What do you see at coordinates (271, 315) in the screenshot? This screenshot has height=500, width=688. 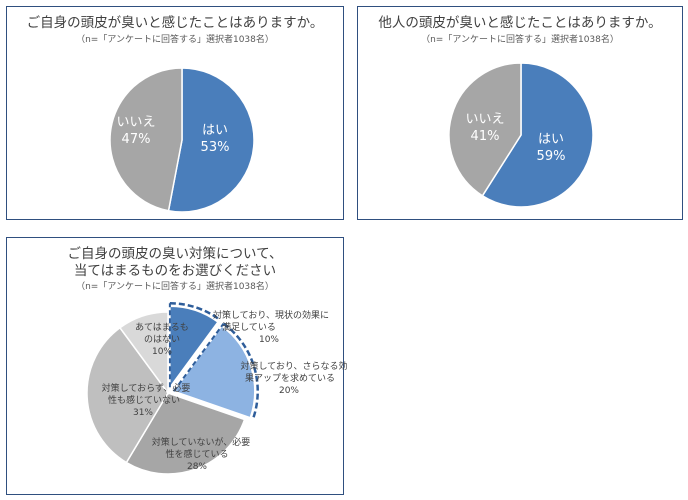 I see `slice-label-satisfied-l1: 対策しており、現状の効果に` at bounding box center [271, 315].